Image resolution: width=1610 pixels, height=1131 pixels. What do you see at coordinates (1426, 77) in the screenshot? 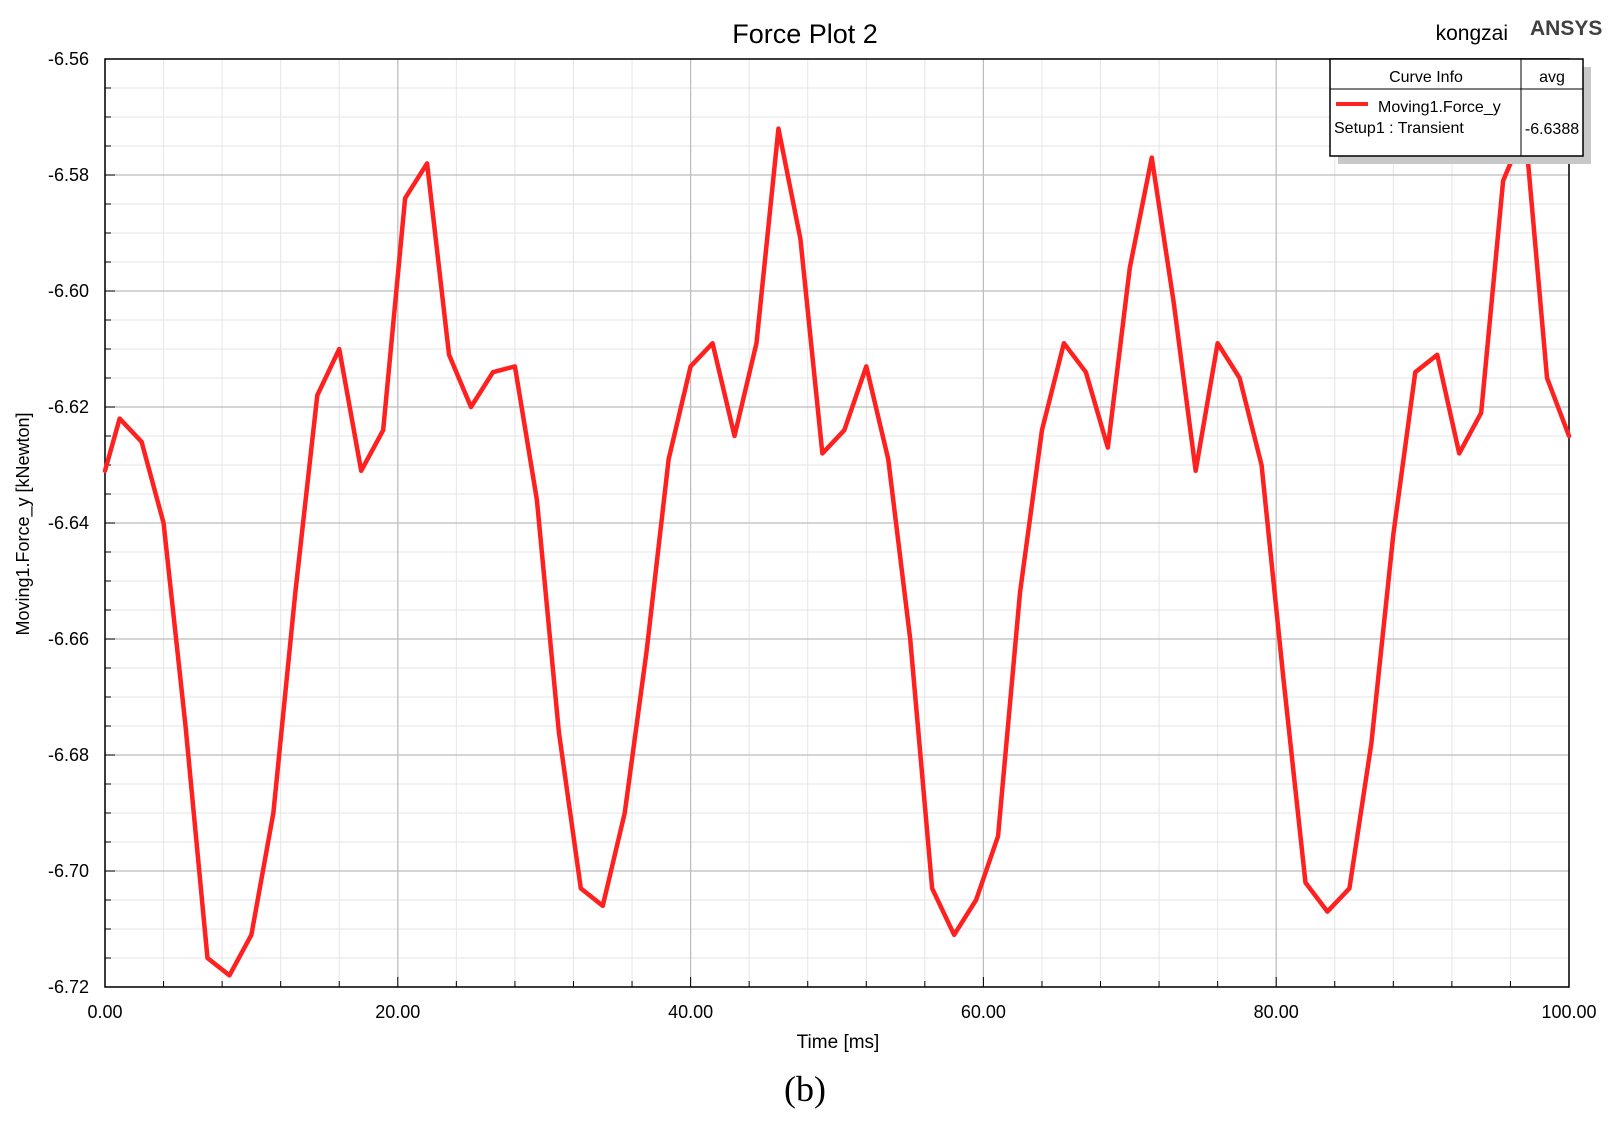
I see `legend-header-name: Curve Info` at bounding box center [1426, 77].